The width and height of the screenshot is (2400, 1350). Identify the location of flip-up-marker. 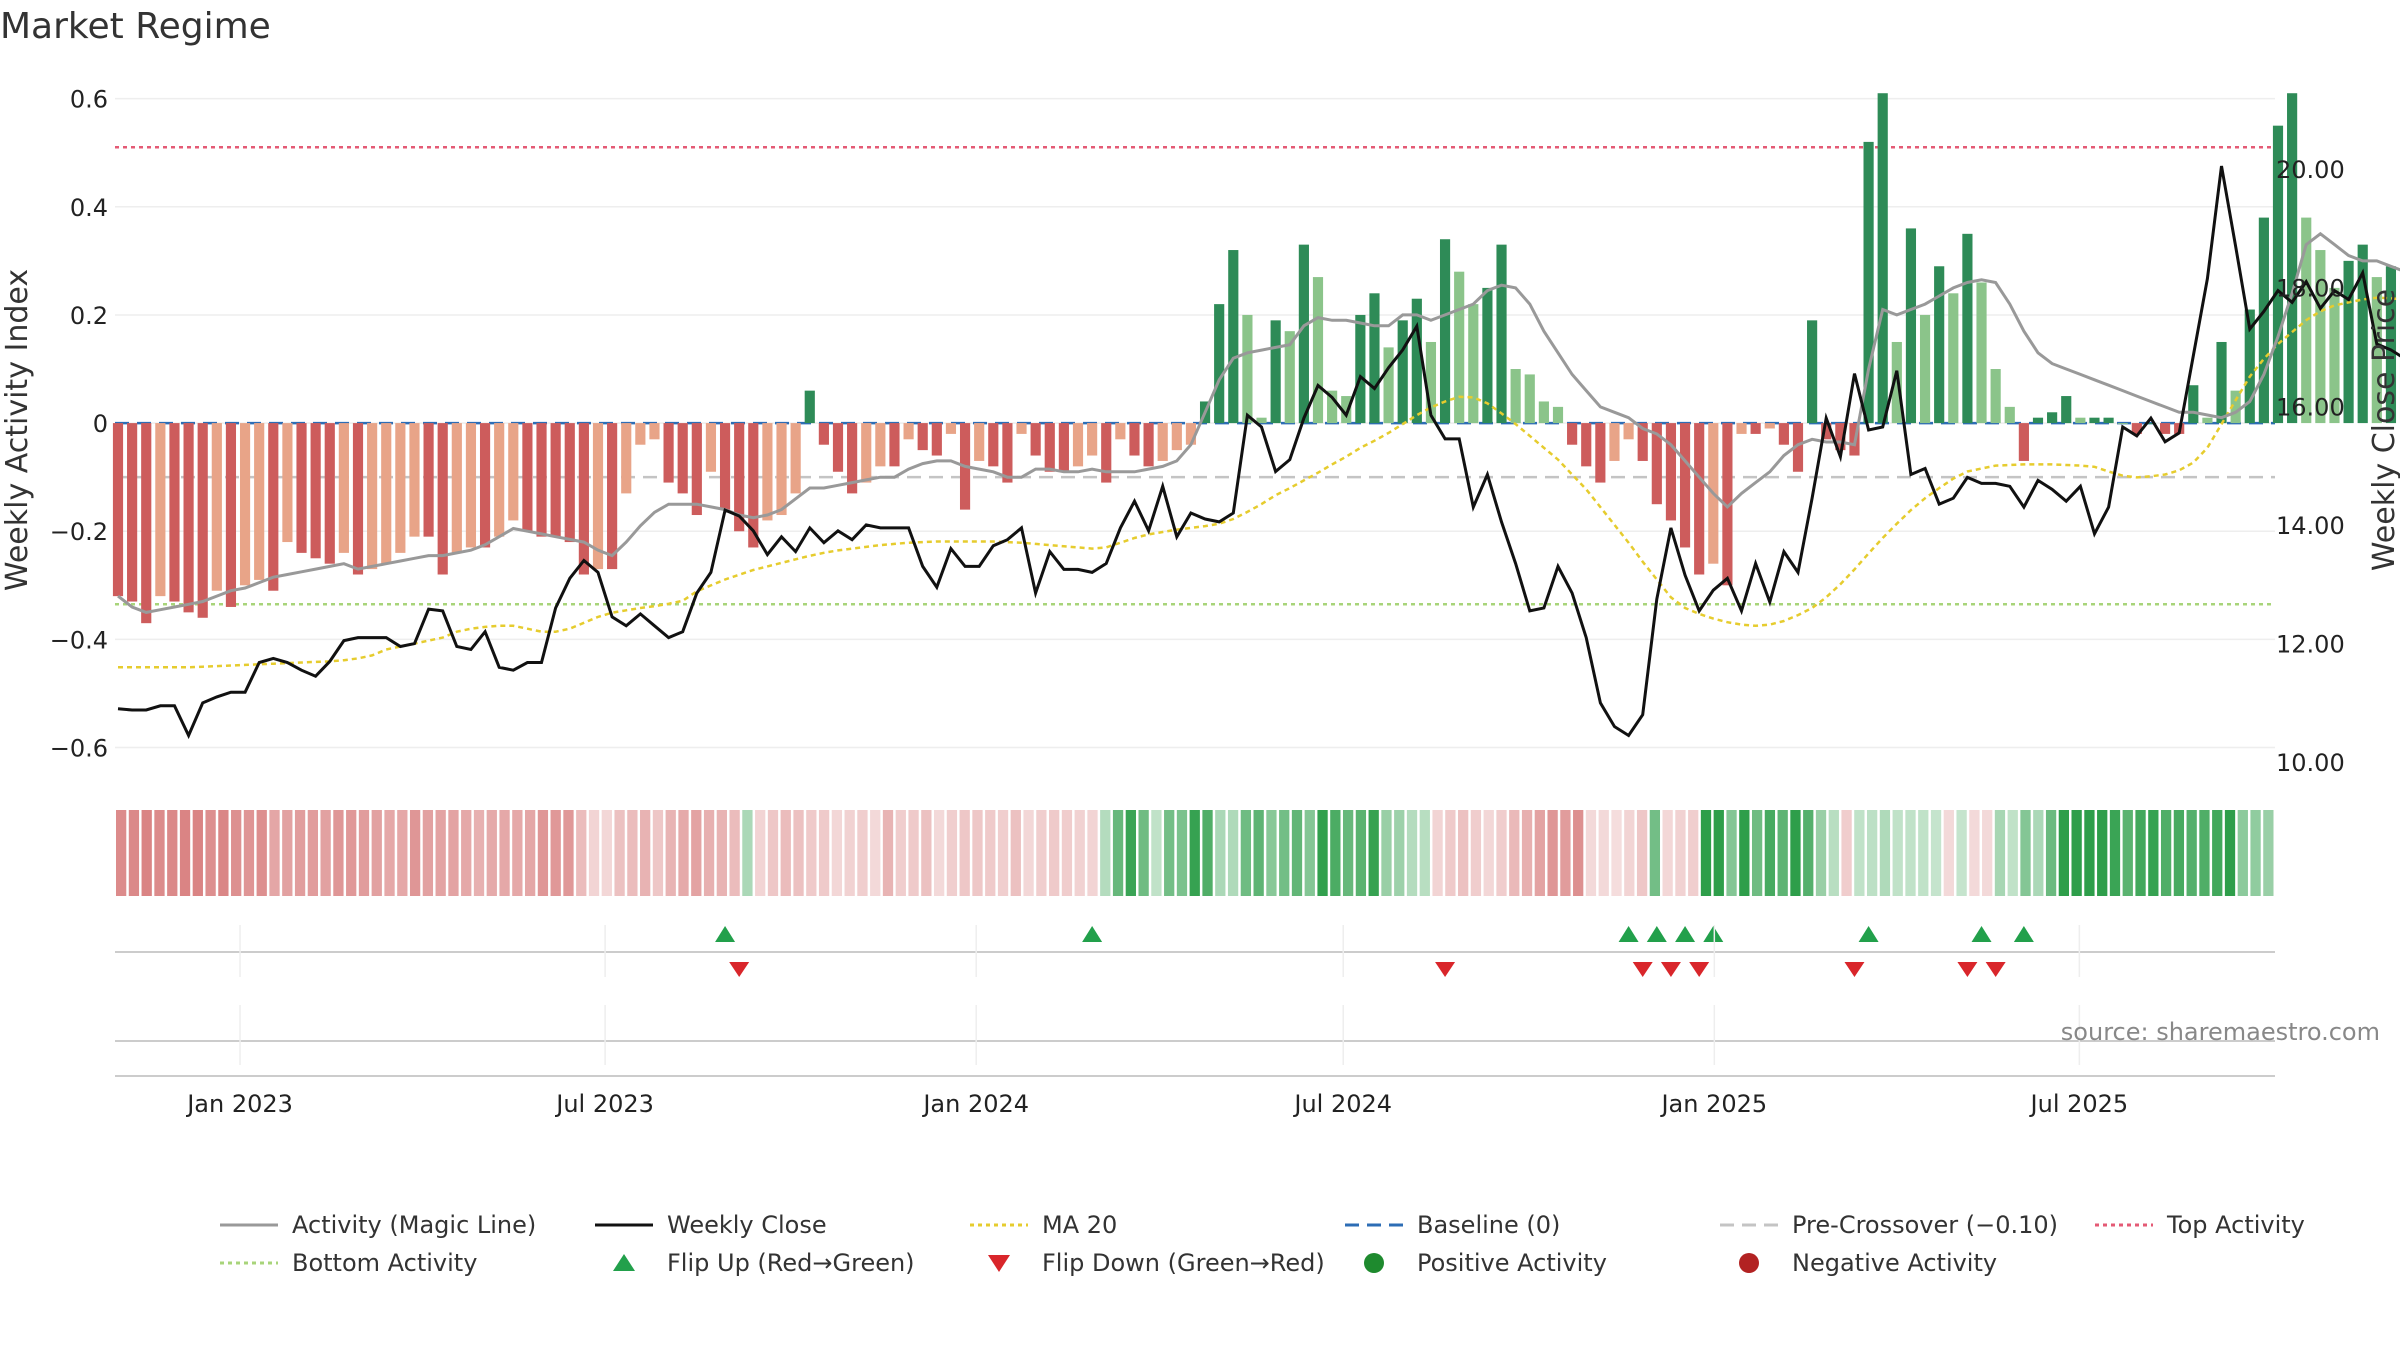
(1628, 934).